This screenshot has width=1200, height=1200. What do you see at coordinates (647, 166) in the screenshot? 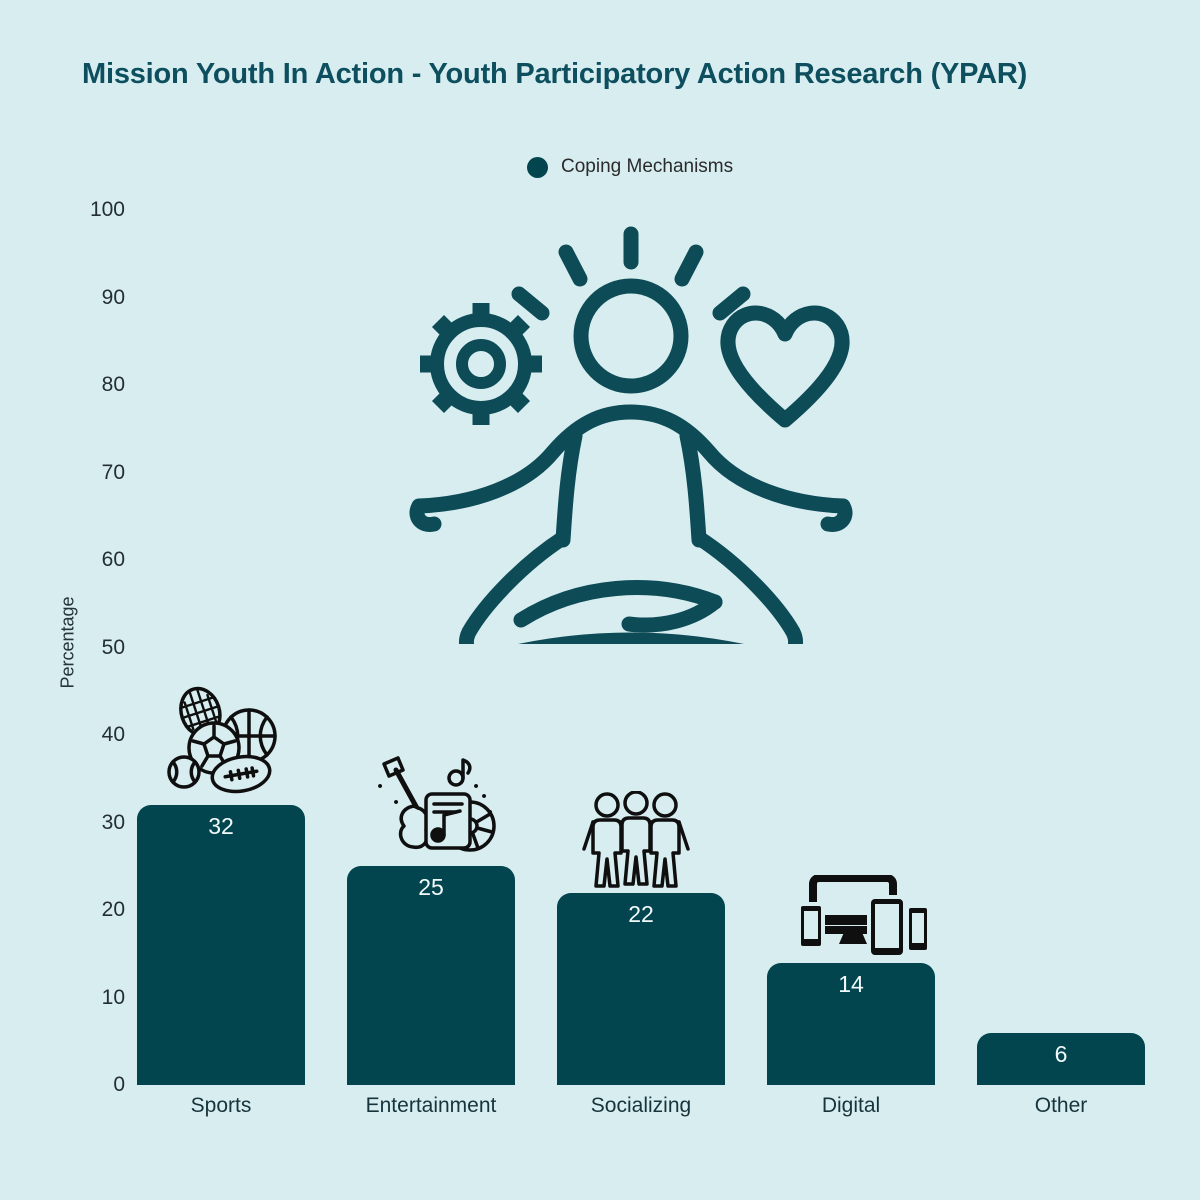
I see `legend-label: Coping Mechanisms` at bounding box center [647, 166].